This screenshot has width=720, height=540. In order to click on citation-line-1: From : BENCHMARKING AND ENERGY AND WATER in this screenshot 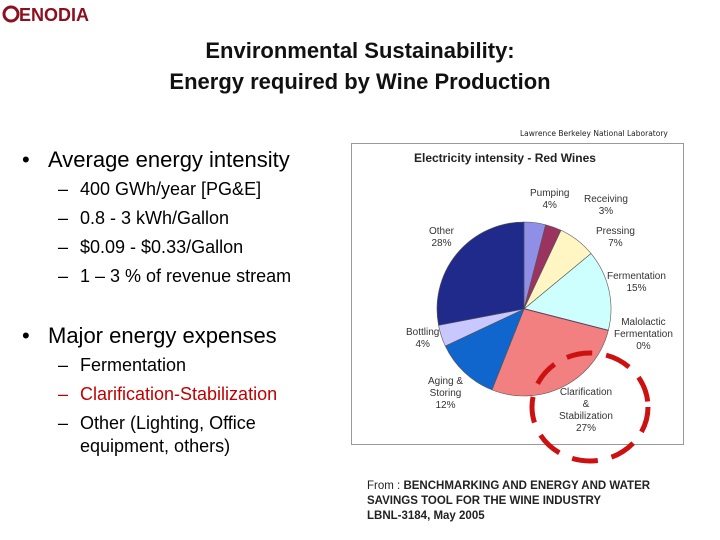, I will do `click(508, 486)`.